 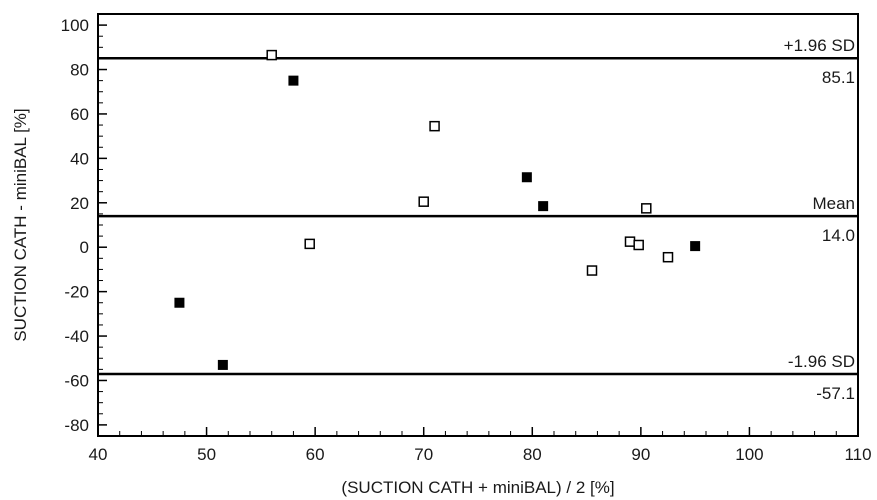 I want to click on y-tick-label: 0, so click(x=84, y=247).